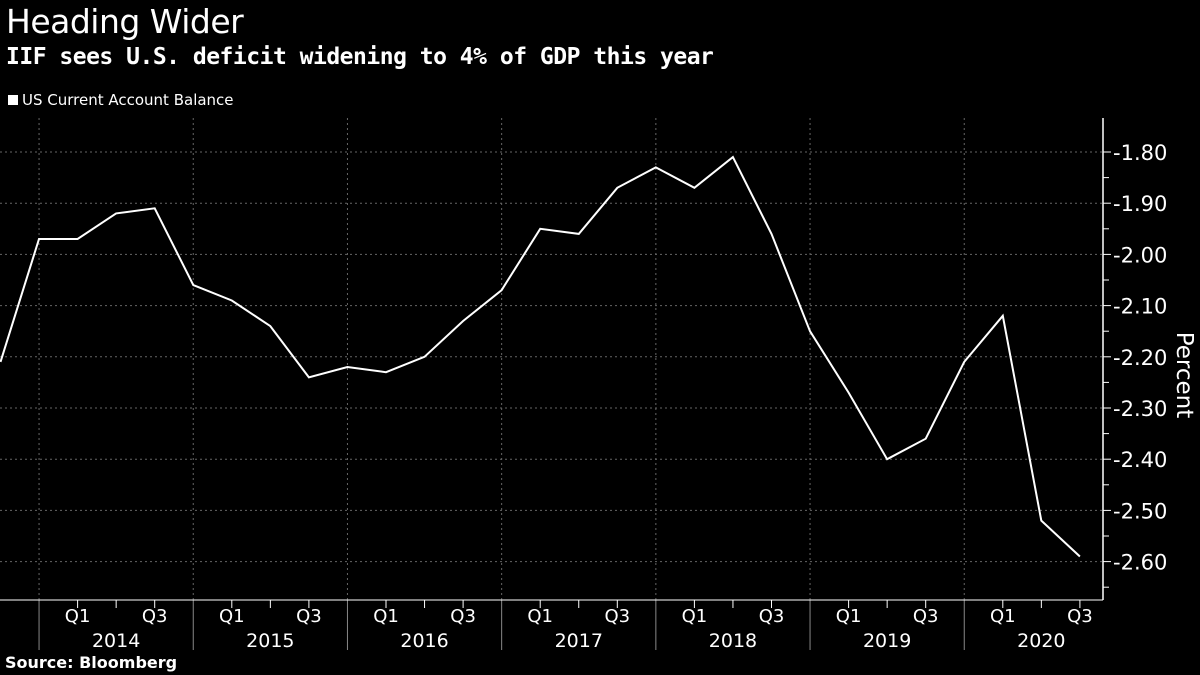  Describe the element at coordinates (887, 641) in the screenshot. I see `year-label: 2019` at that location.